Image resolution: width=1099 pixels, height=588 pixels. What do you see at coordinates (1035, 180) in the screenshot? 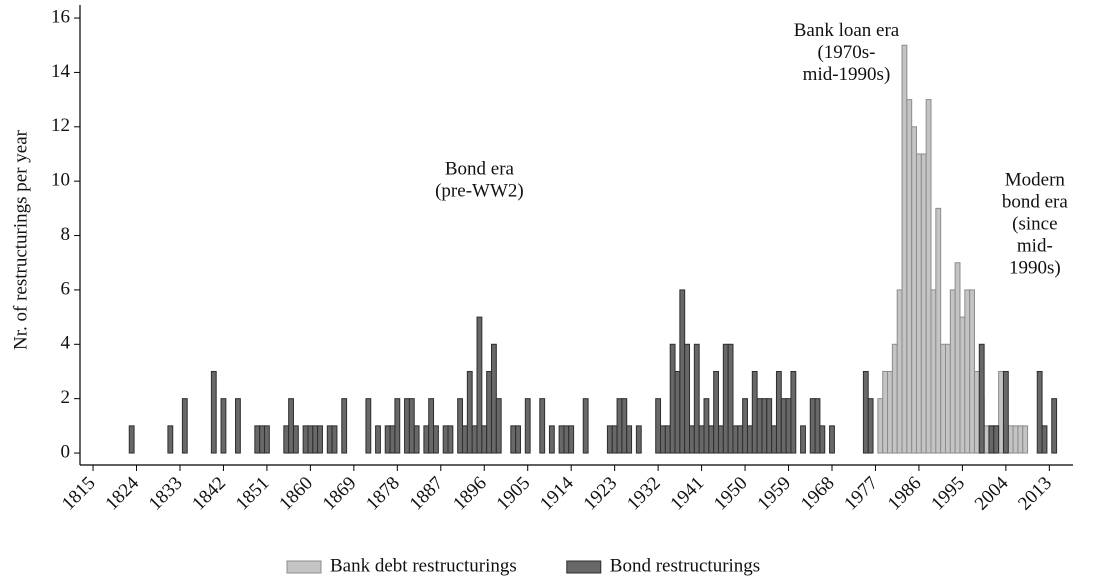
I see `annotation: Modern` at bounding box center [1035, 180].